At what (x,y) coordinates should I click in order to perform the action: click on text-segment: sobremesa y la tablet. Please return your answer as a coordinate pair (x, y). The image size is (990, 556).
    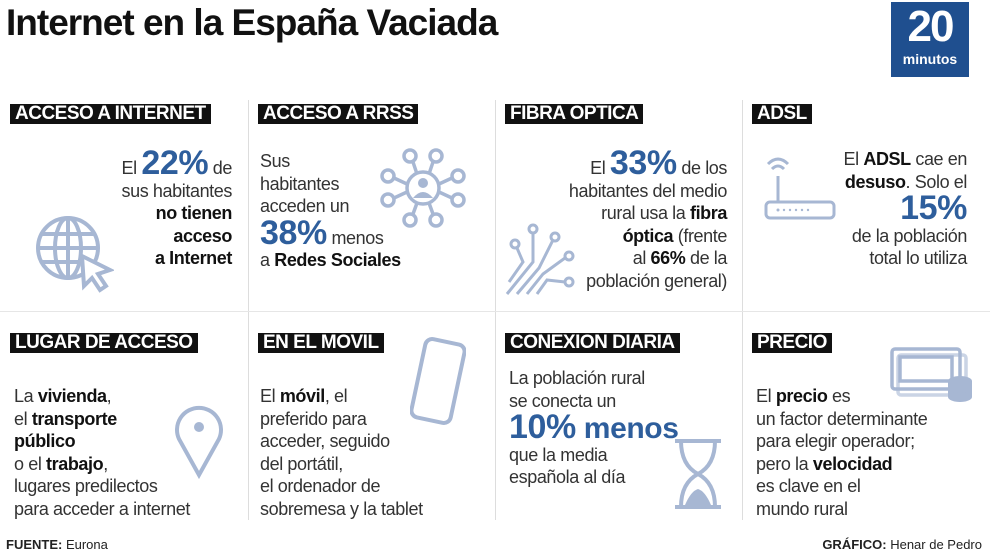
    Looking at the image, I should click on (341, 508).